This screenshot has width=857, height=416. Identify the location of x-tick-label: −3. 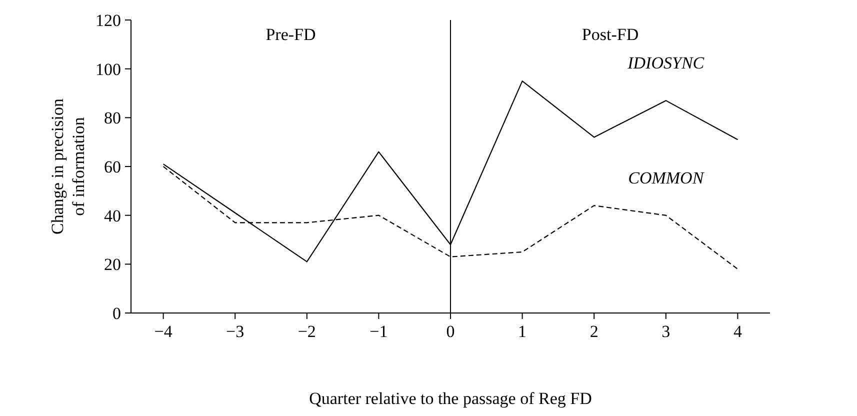
(235, 331).